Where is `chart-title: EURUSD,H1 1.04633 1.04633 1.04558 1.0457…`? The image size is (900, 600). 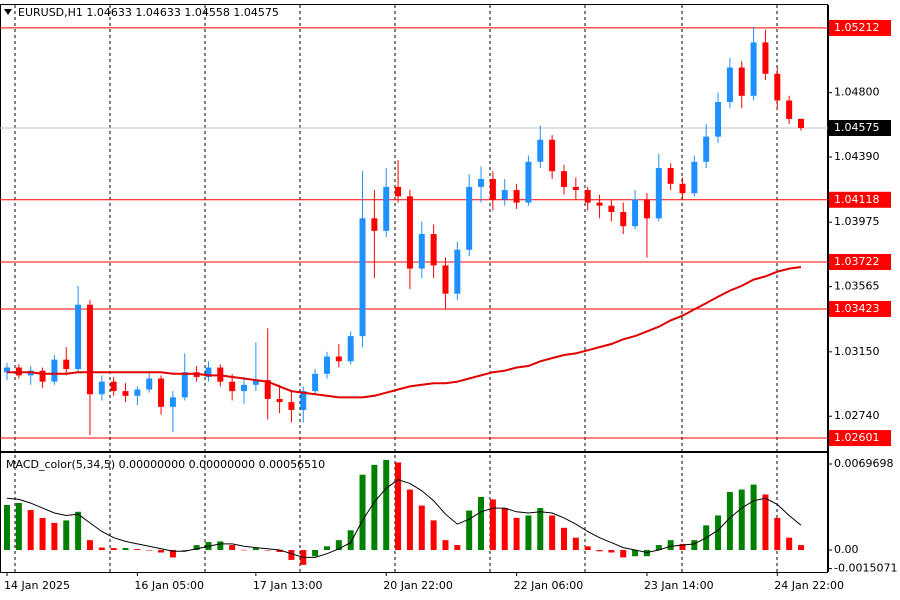 chart-title: EURUSD,H1 1.04633 1.04633 1.04558 1.0457… is located at coordinates (148, 12).